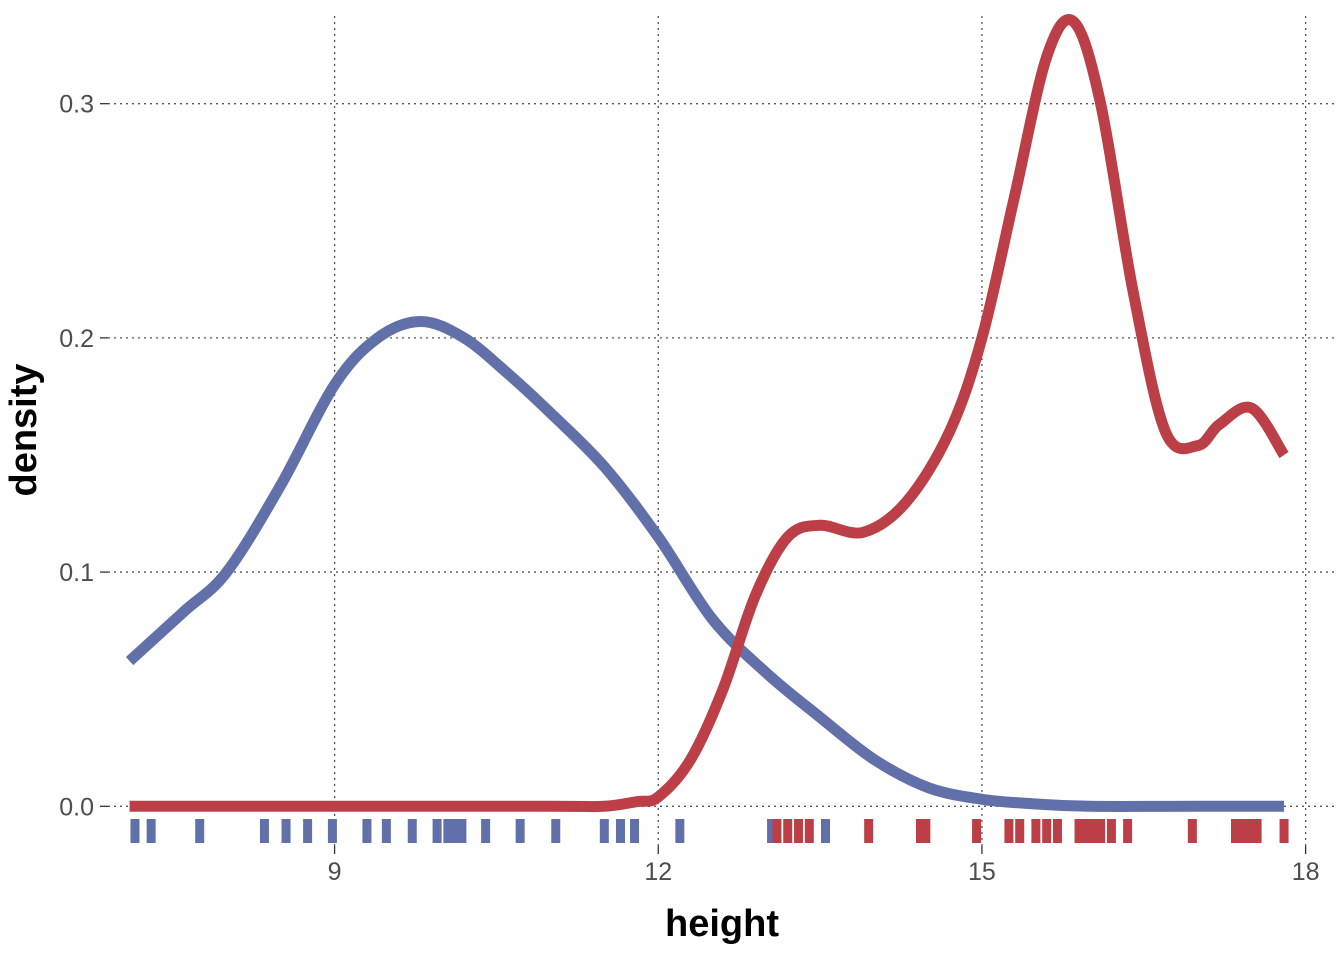  I want to click on y-tick-label: 0.1, so click(76, 573).